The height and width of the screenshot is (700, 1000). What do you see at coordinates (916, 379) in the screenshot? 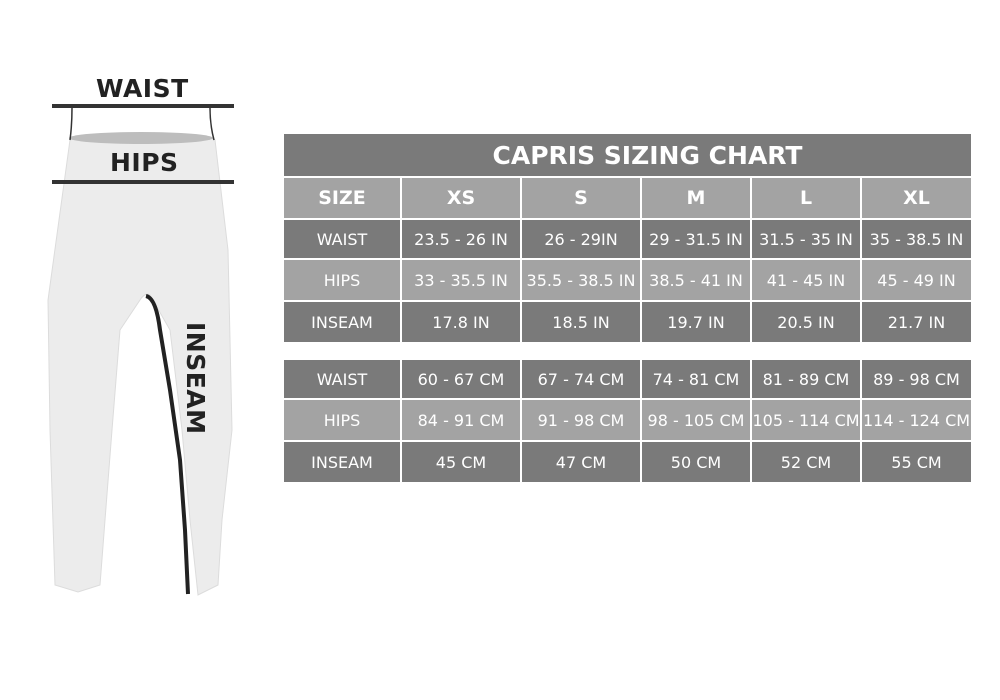
I see `table-cell: 89 - 98 CM` at bounding box center [916, 379].